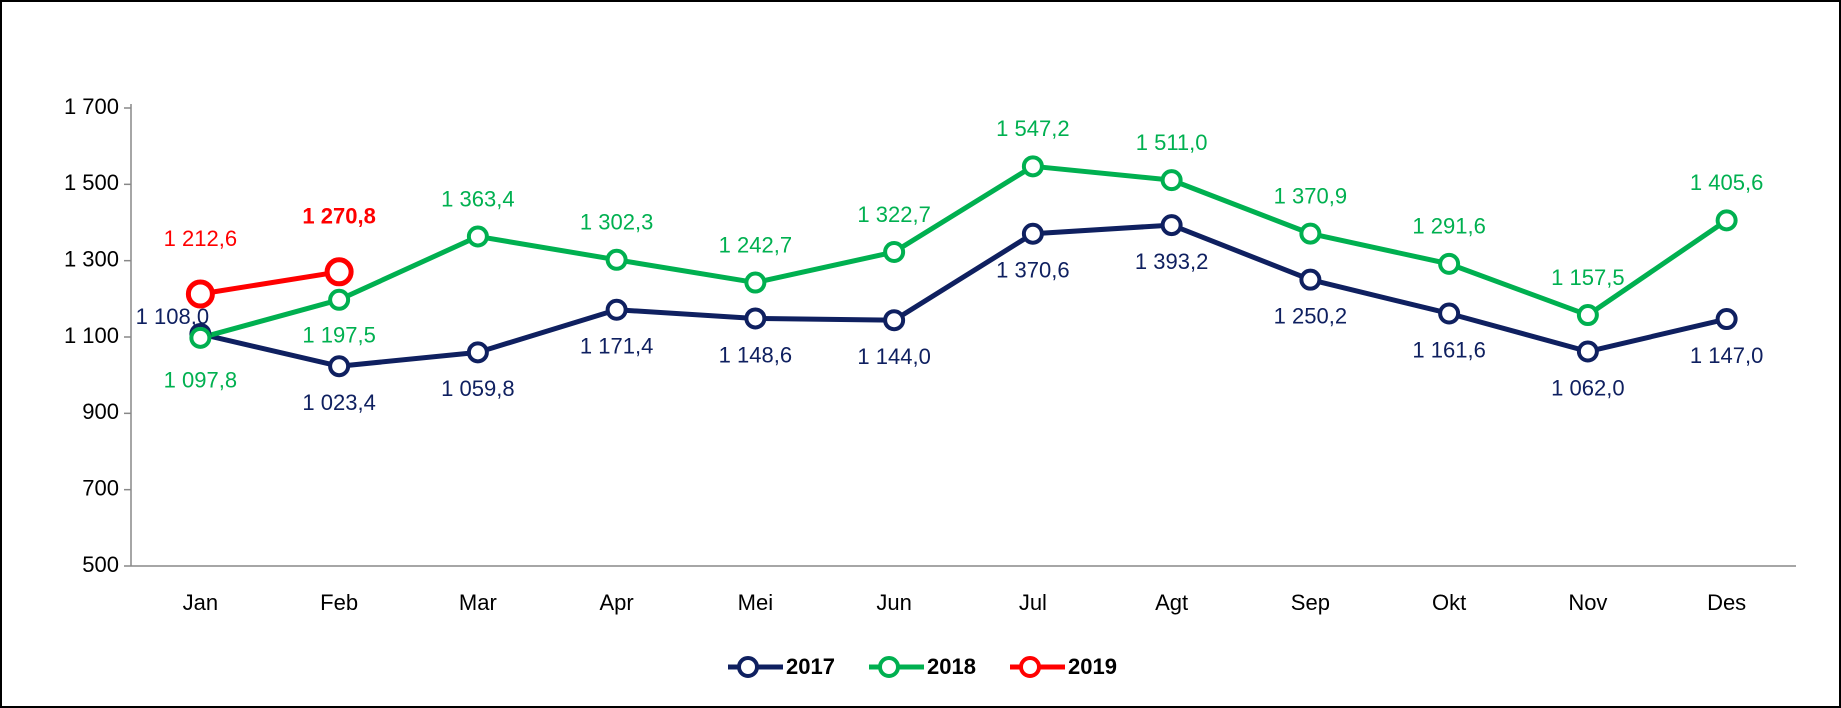 The height and width of the screenshot is (708, 1841). What do you see at coordinates (1726, 355) in the screenshot?
I see `data-label: 1 147,0` at bounding box center [1726, 355].